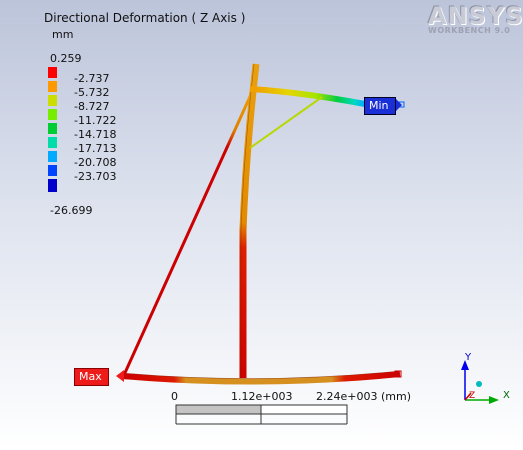 This screenshot has height=450, width=523. I want to click on legend-label-2: -5.732, so click(92, 92).